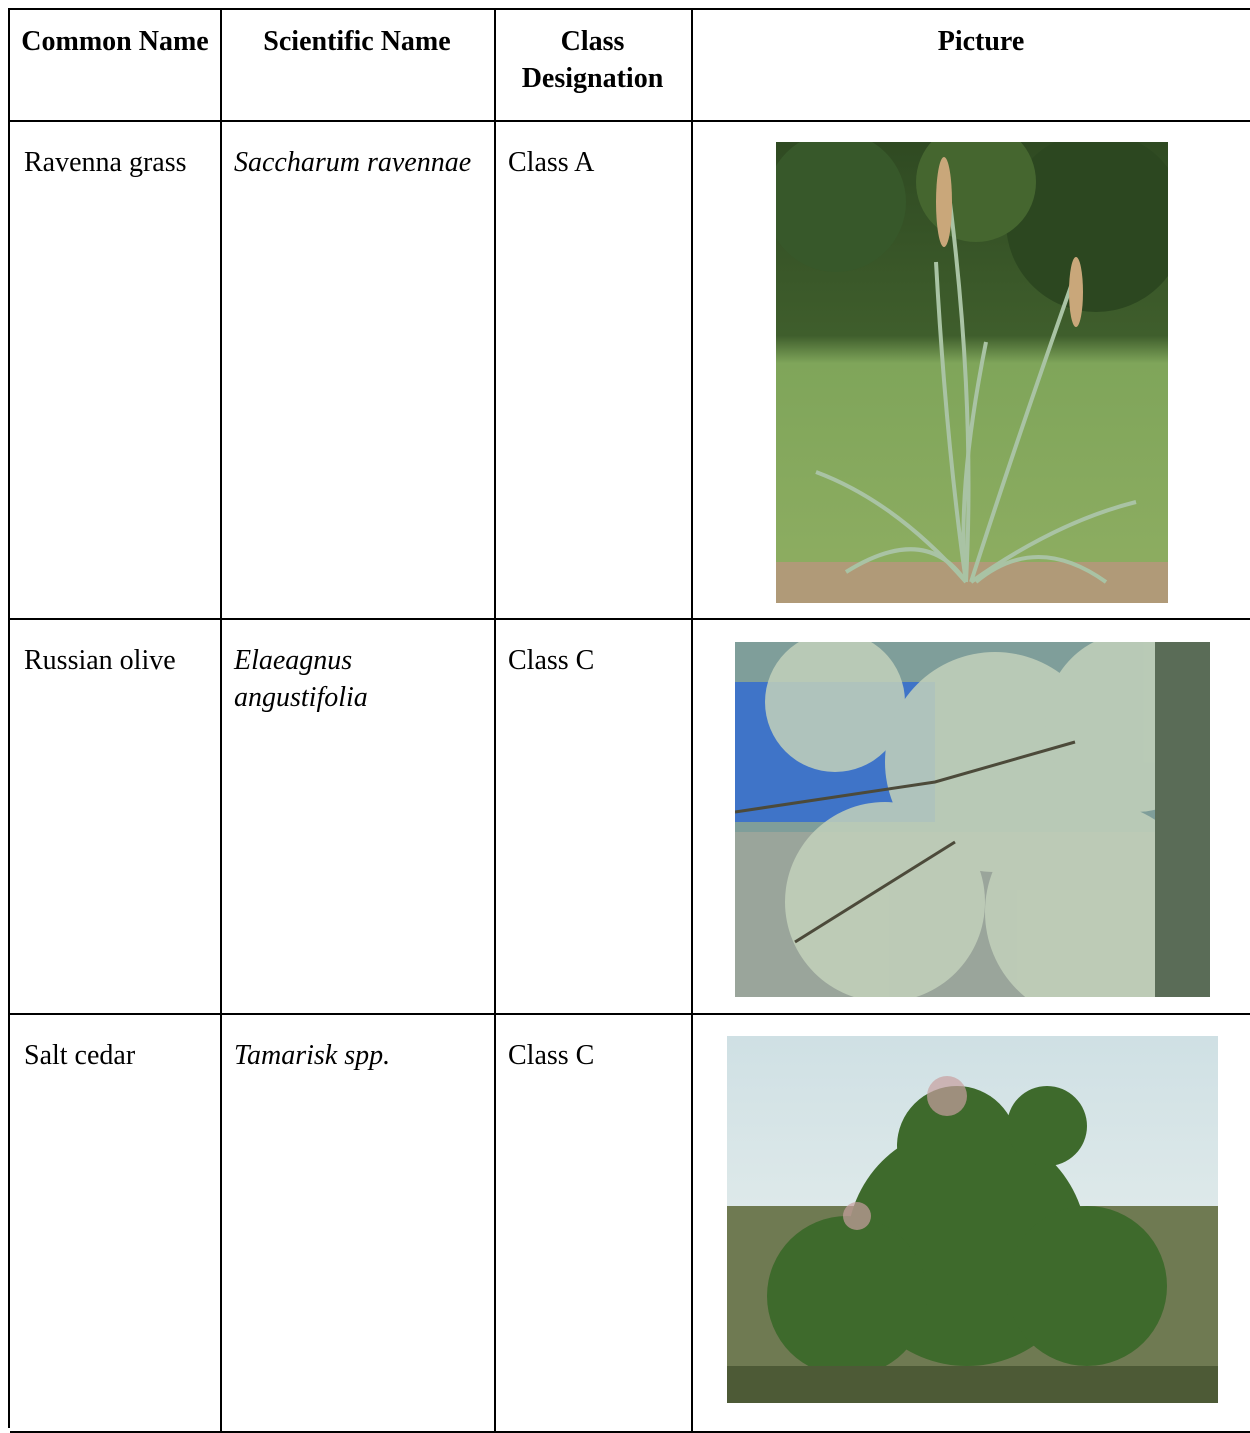 This screenshot has height=1433, width=1250. What do you see at coordinates (972, 819) in the screenshot?
I see `photo-russian-olive` at bounding box center [972, 819].